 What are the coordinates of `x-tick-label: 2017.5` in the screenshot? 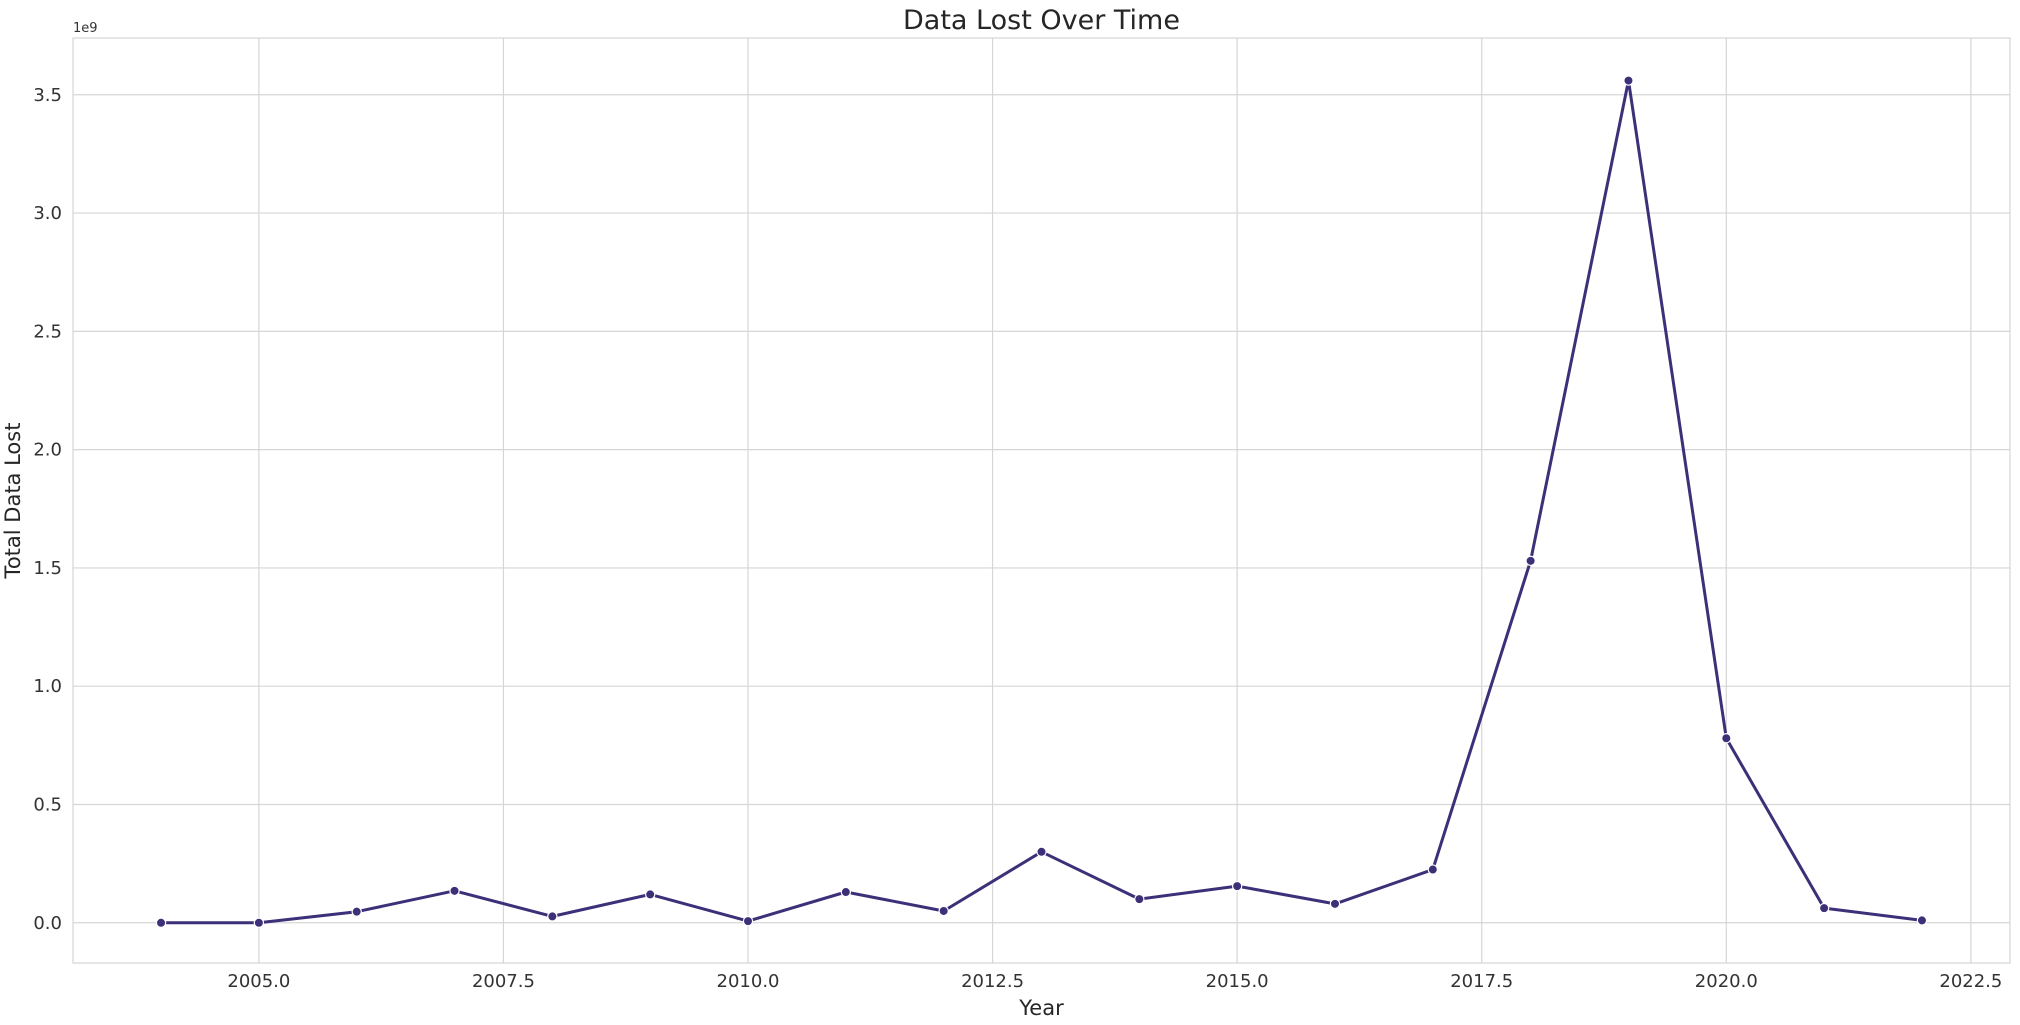 It's located at (1481, 981).